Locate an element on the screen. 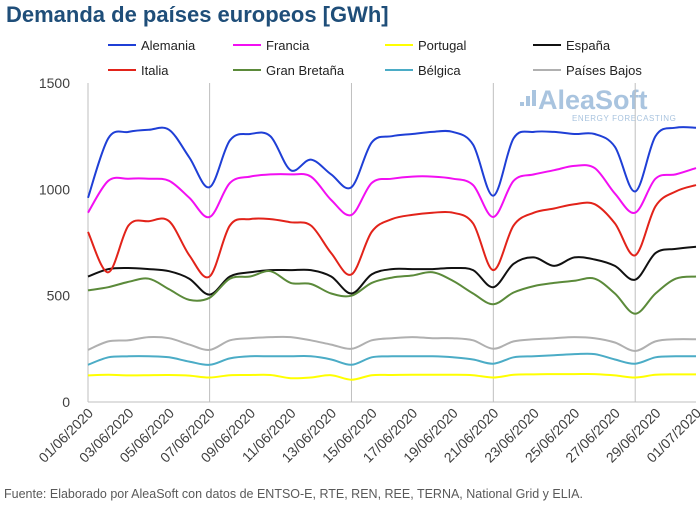 This screenshot has height=505, width=700. legend-label-belgica: Bélgica is located at coordinates (439, 70).